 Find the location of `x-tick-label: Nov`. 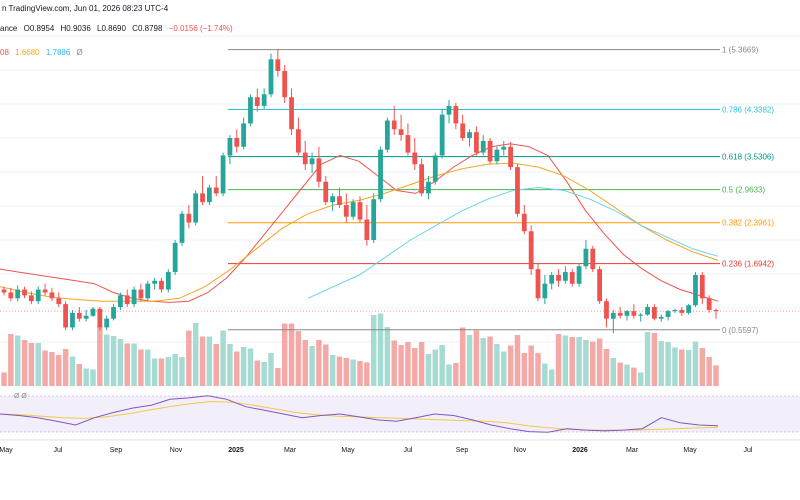

x-tick-label: Nov is located at coordinates (520, 450).